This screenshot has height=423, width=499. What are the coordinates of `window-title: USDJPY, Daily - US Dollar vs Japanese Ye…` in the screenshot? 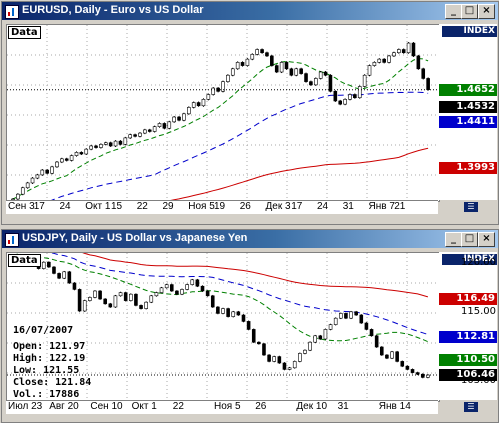 It's located at (135, 238).